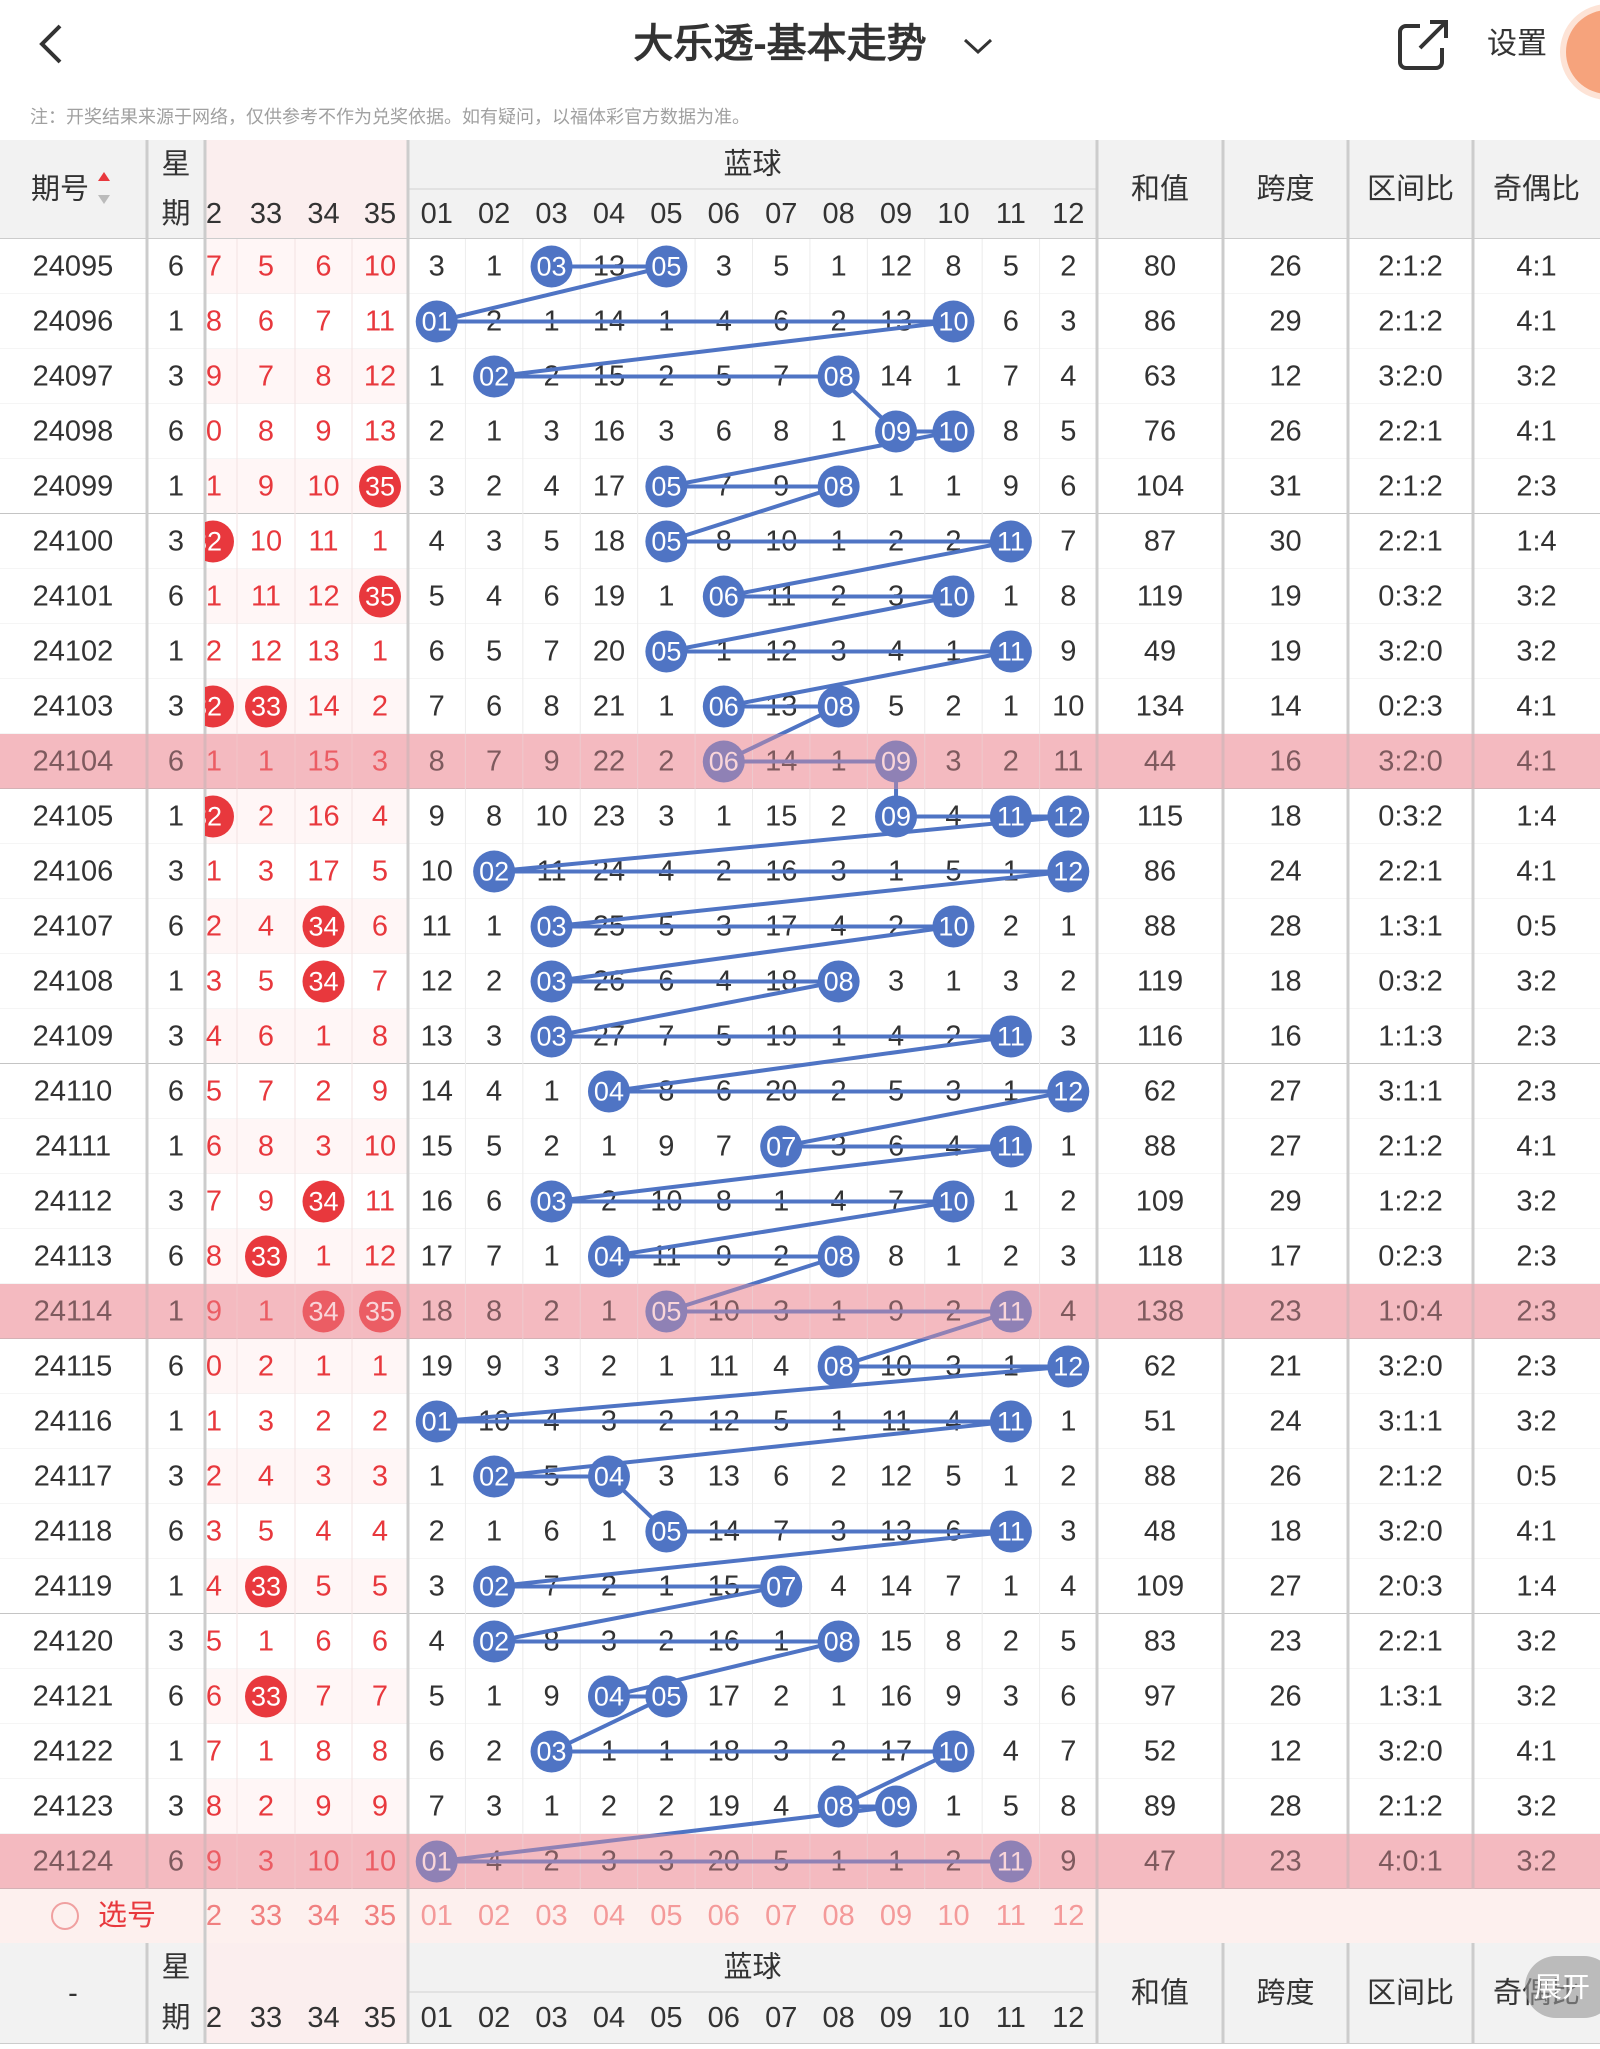  What do you see at coordinates (1536, 542) in the screenshot?
I see `stat-parity: 1:4` at bounding box center [1536, 542].